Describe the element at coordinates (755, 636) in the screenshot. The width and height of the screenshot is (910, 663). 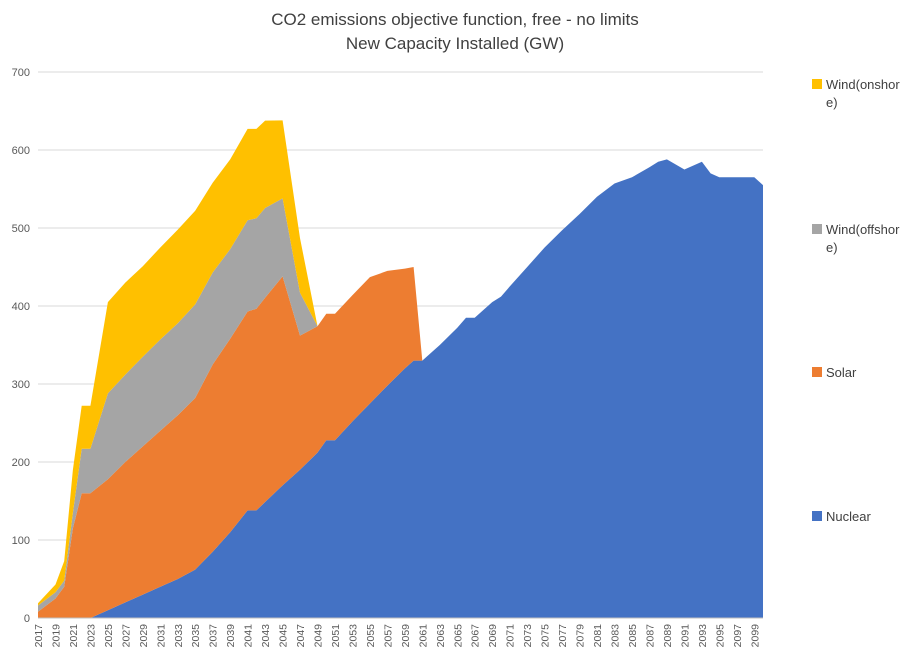
I see `x-tick-label-2099: 2099` at that location.